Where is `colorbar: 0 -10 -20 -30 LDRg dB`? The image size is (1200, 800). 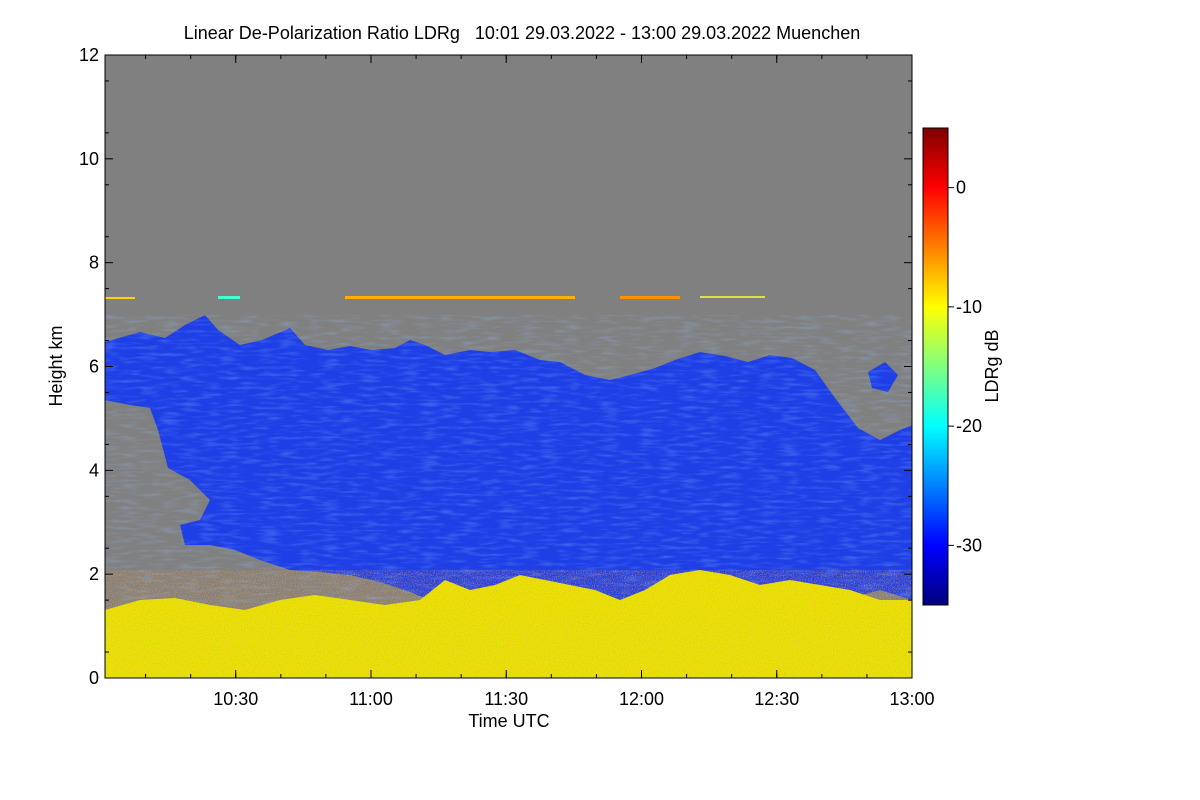 colorbar: 0 -10 -20 -30 LDRg dB is located at coordinates (962, 366).